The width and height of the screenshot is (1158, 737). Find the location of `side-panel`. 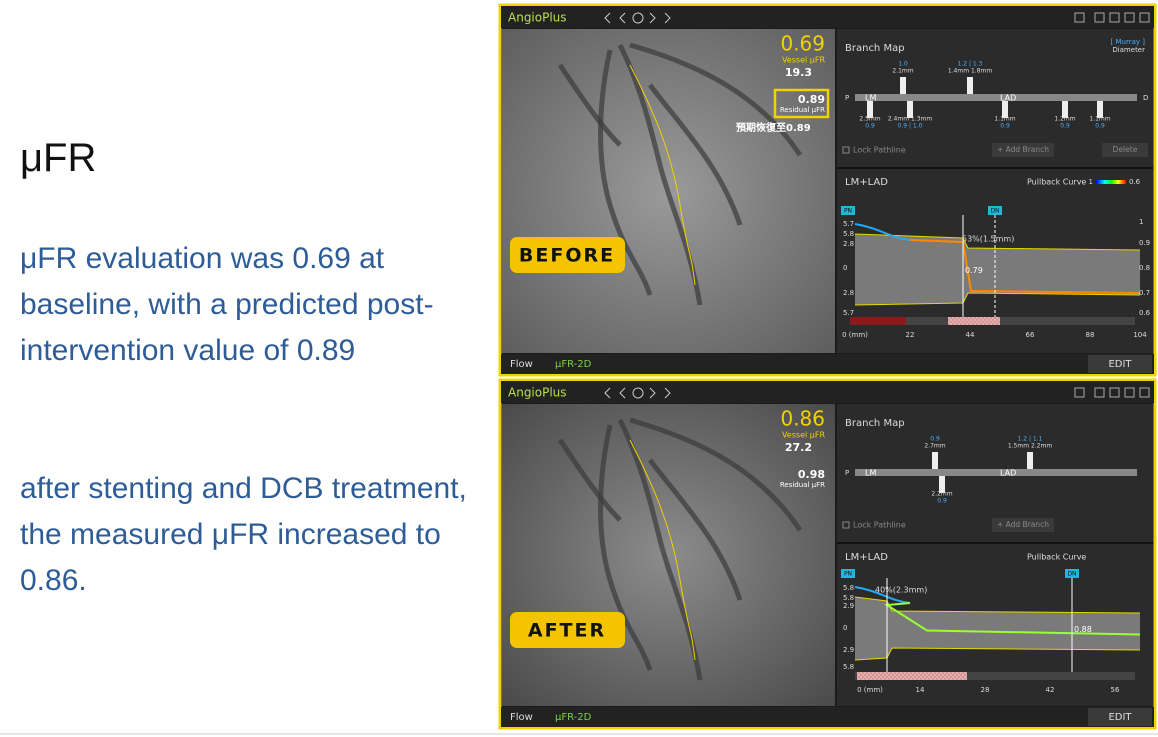

side-panel is located at coordinates (995, 555).